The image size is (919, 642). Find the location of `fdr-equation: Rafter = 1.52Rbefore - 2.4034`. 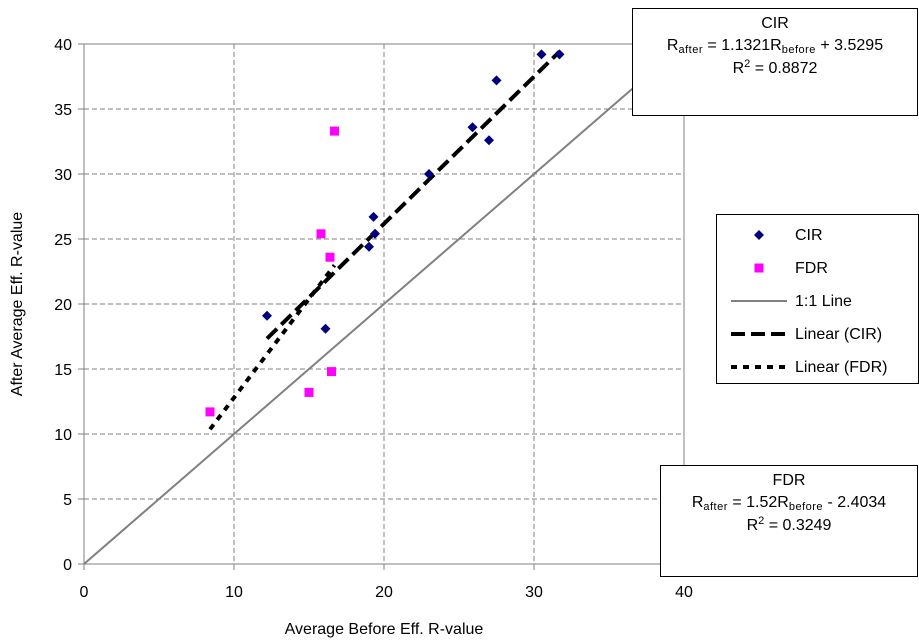

fdr-equation: Rafter = 1.52Rbefore - 2.4034 is located at coordinates (789, 503).